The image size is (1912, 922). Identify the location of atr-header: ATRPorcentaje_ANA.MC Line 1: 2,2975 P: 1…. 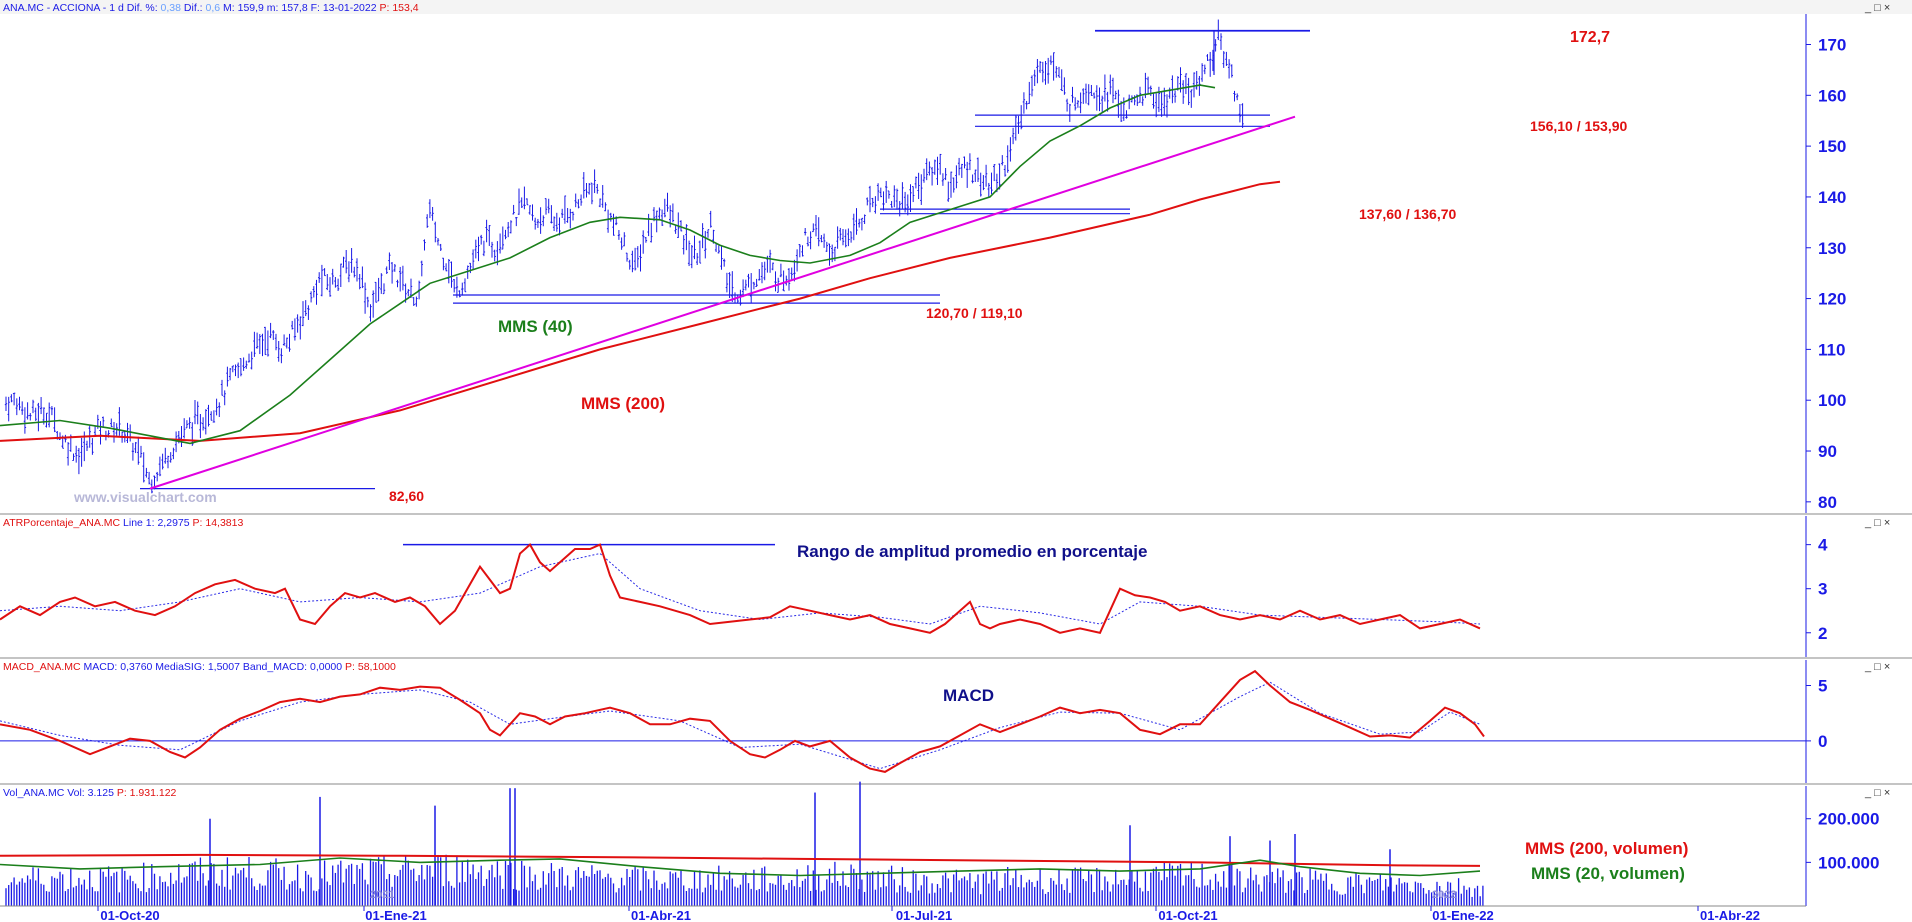
(123, 523).